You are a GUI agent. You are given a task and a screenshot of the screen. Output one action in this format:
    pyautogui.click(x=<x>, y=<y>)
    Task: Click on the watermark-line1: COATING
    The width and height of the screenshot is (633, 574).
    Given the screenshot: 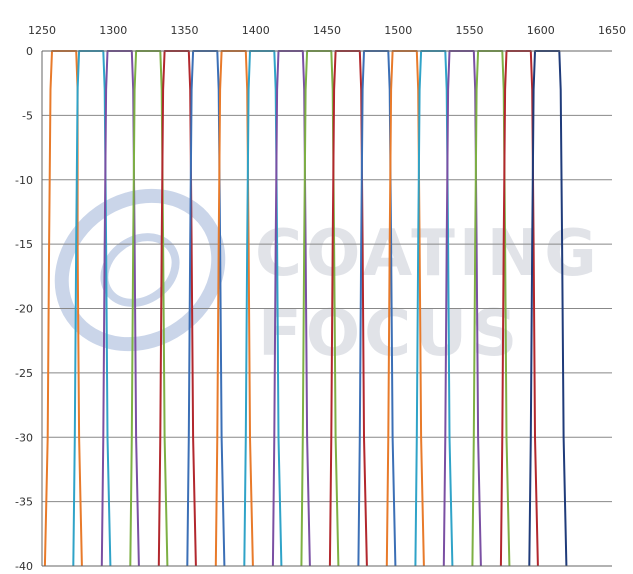 What is the action you would take?
    pyautogui.click(x=428, y=254)
    